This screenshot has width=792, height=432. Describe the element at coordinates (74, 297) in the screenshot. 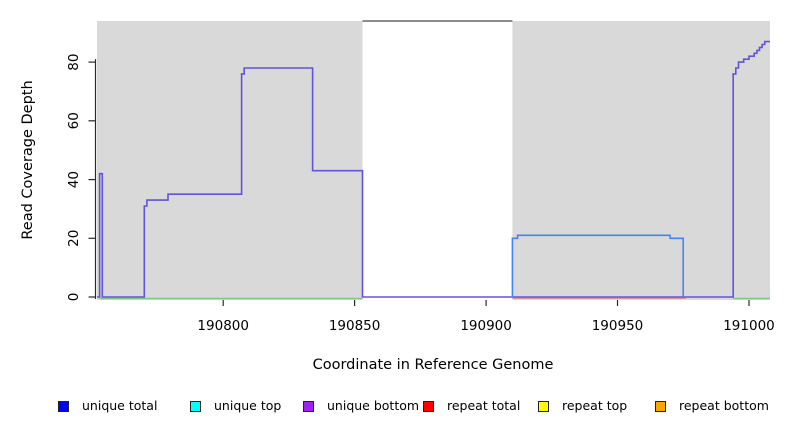

I see `y-tick-label: 0` at that location.